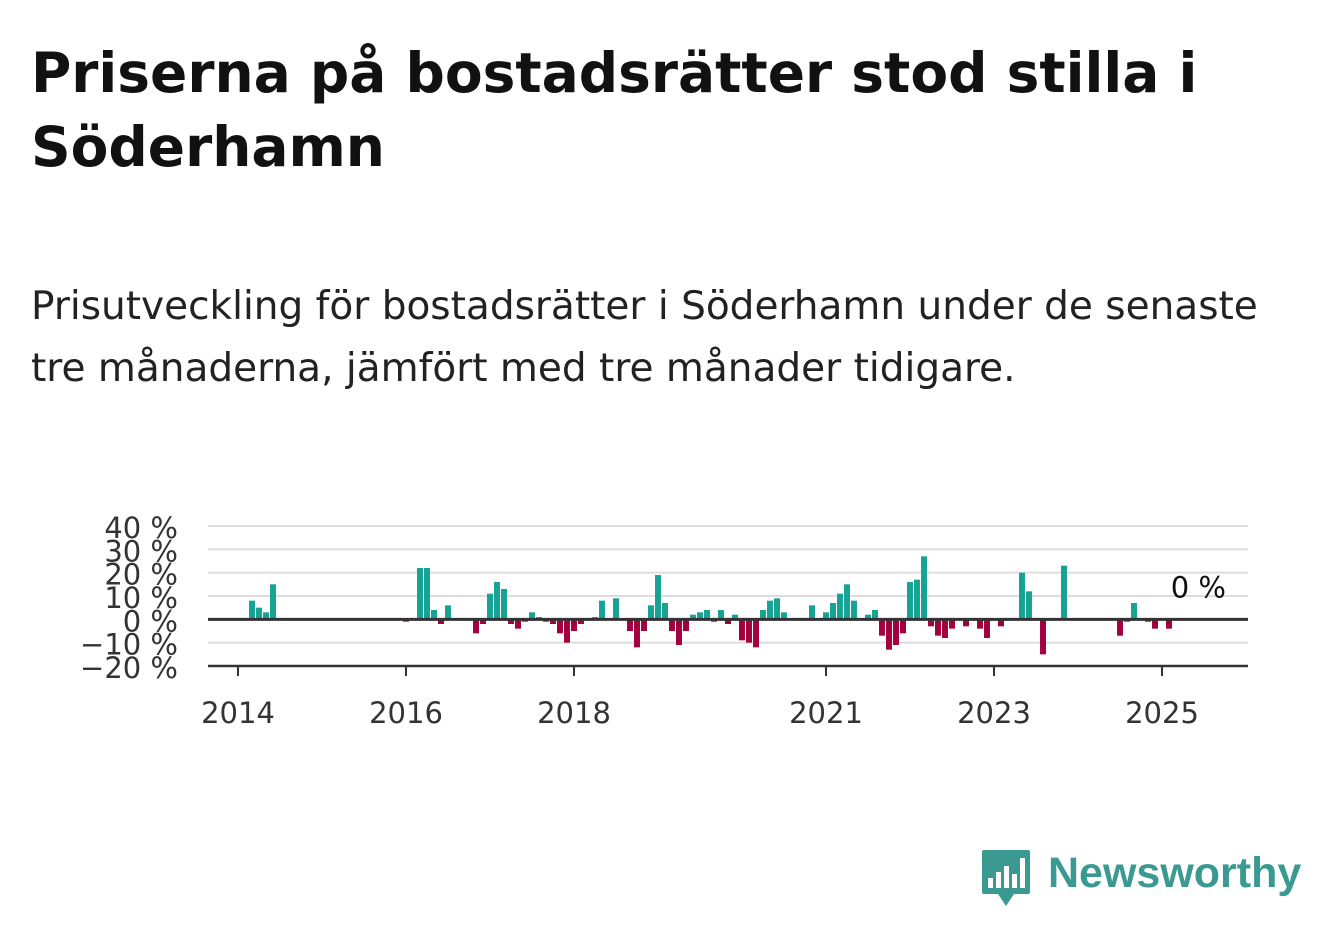 The image size is (1322, 939). Describe the element at coordinates (1175, 873) in the screenshot. I see `brand-name: Newsworthy` at that location.